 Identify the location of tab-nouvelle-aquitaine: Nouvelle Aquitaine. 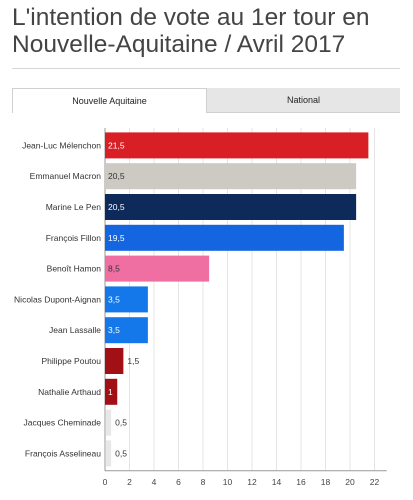
(109, 100).